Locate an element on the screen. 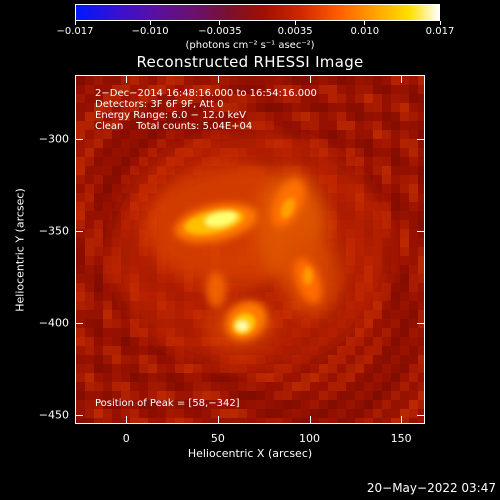  colorbar-tick-label: −0.017 is located at coordinates (75, 31).